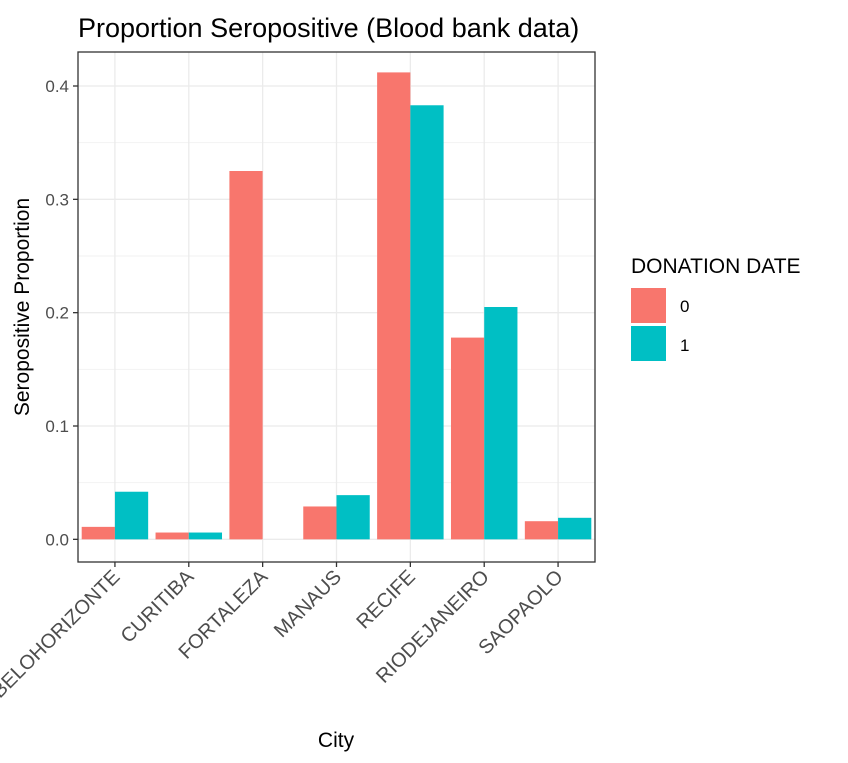  I want to click on y-axis-title: Seropositive Proportion, so click(22, 307).